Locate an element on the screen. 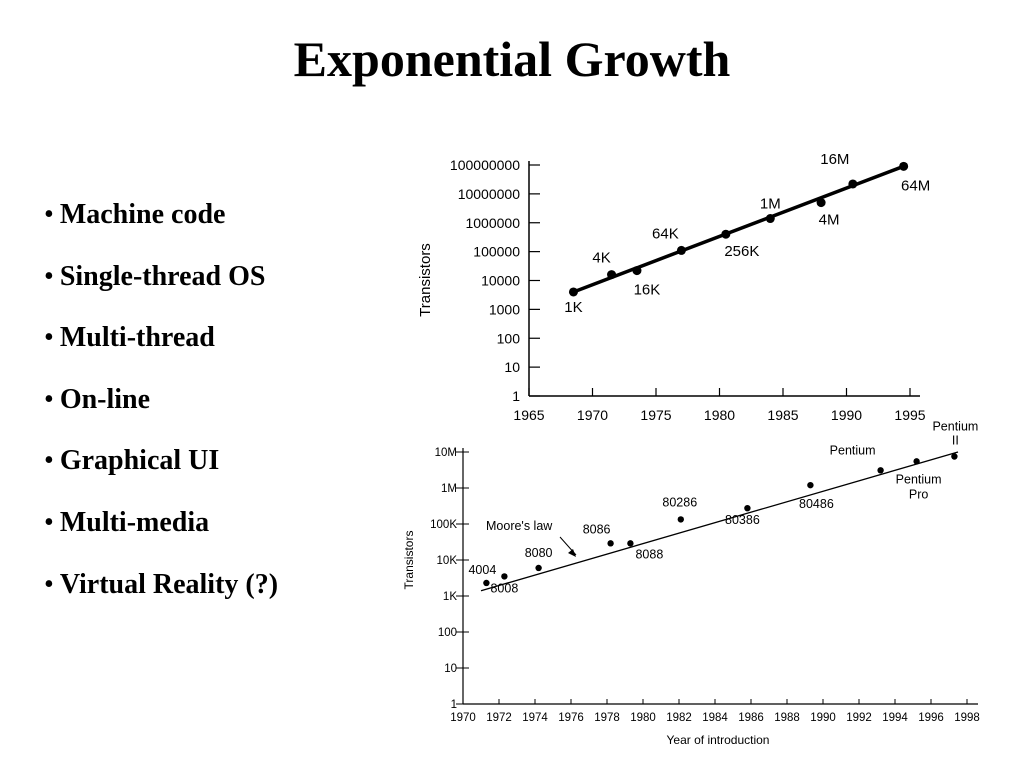  slide-title: Exponential Growth is located at coordinates (512, 59).